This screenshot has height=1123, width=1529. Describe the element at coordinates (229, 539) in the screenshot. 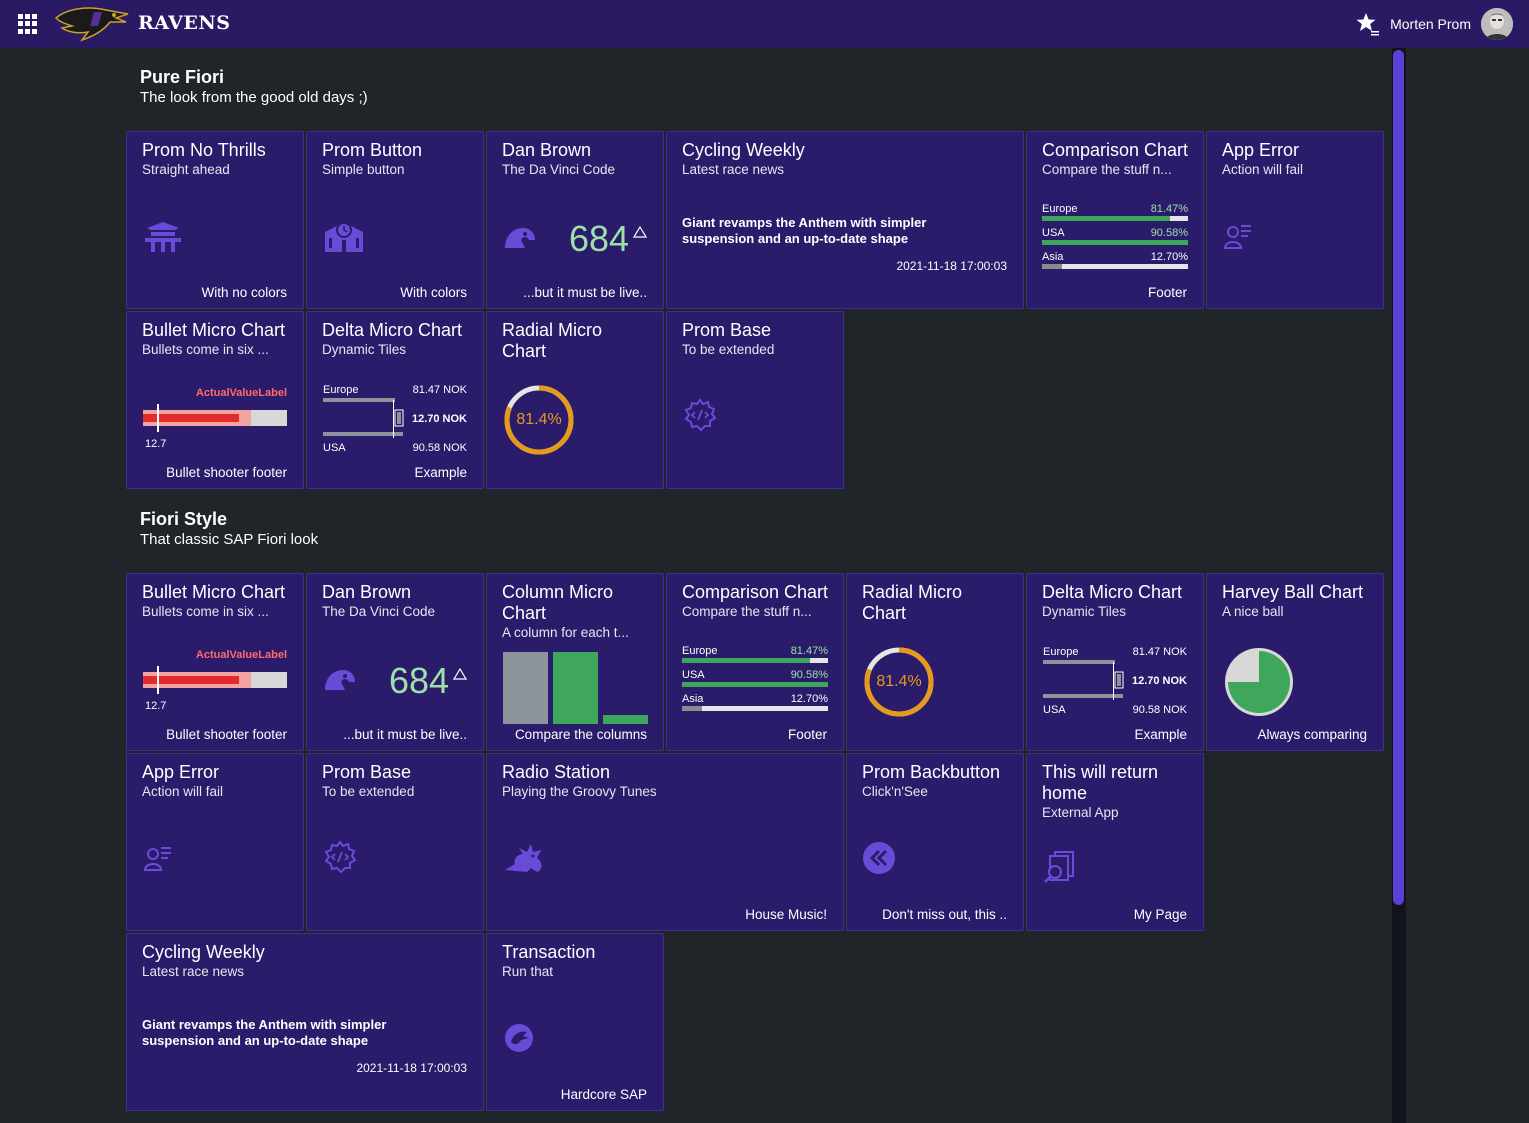

I see `section-subtitle-fiori-style: That classic SAP Fiori look` at that location.